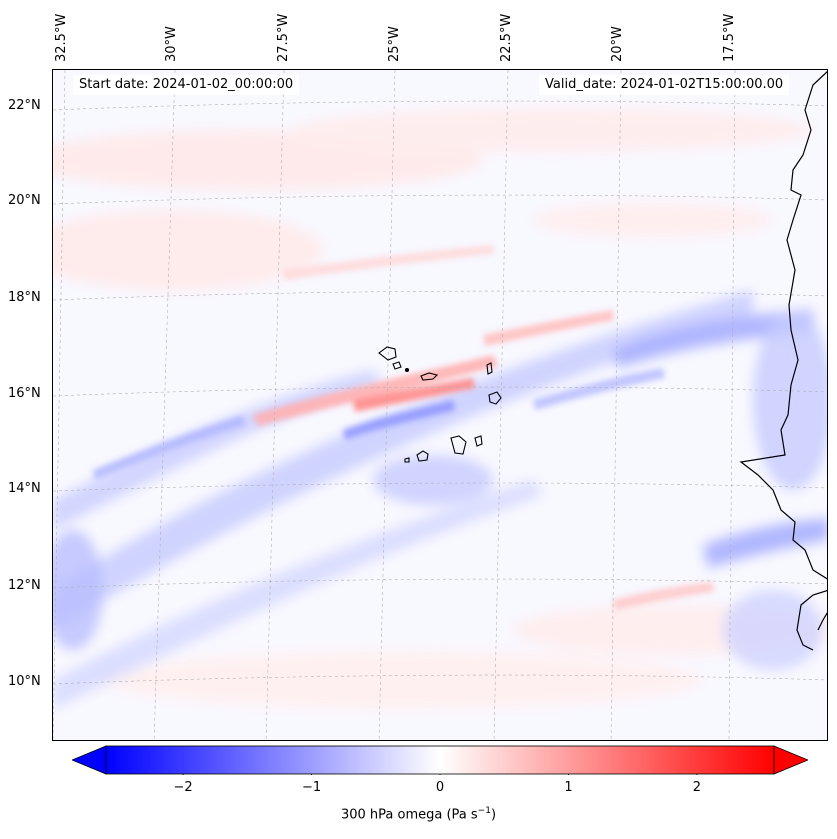  I want to click on colorbar-extend-high, so click(790, 760).